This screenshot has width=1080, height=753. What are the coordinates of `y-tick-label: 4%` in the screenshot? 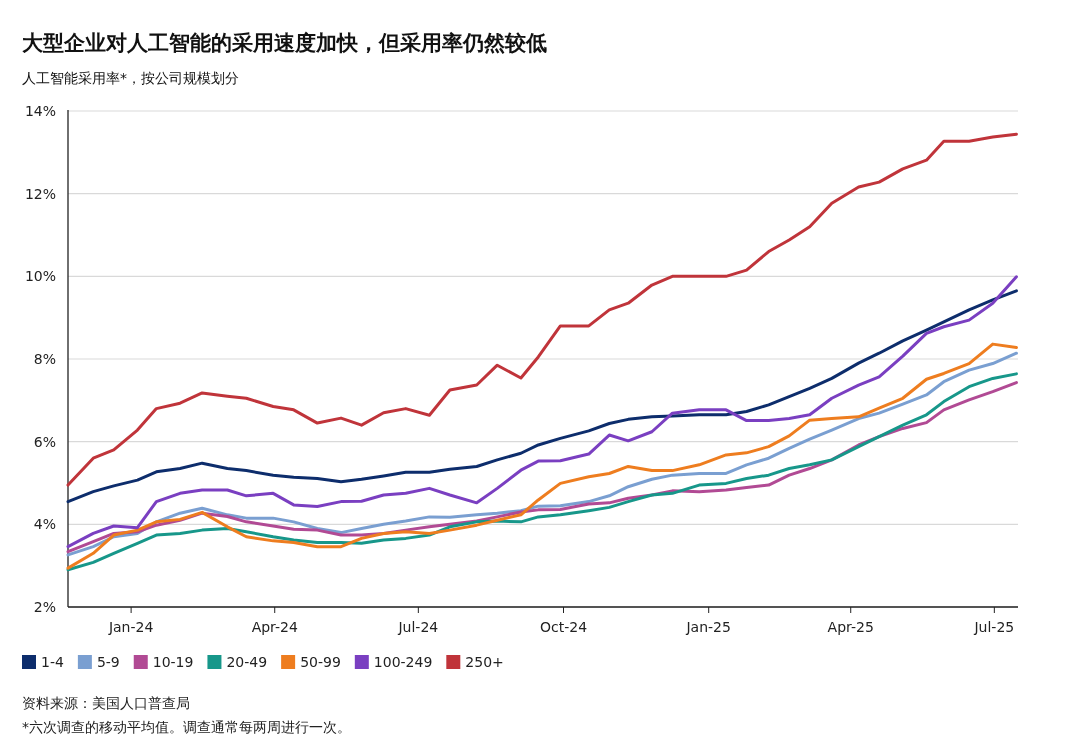 It's located at (44, 524).